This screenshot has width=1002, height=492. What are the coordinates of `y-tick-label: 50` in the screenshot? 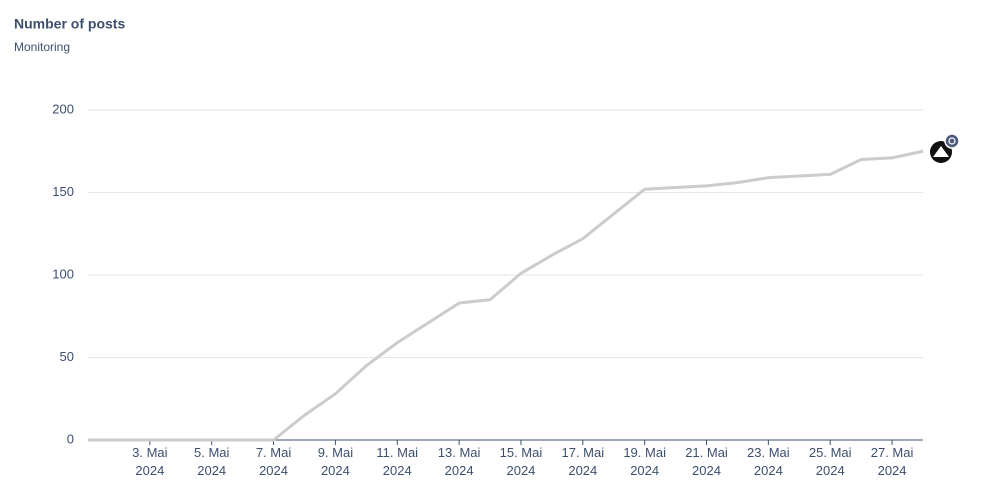 It's located at (67, 356).